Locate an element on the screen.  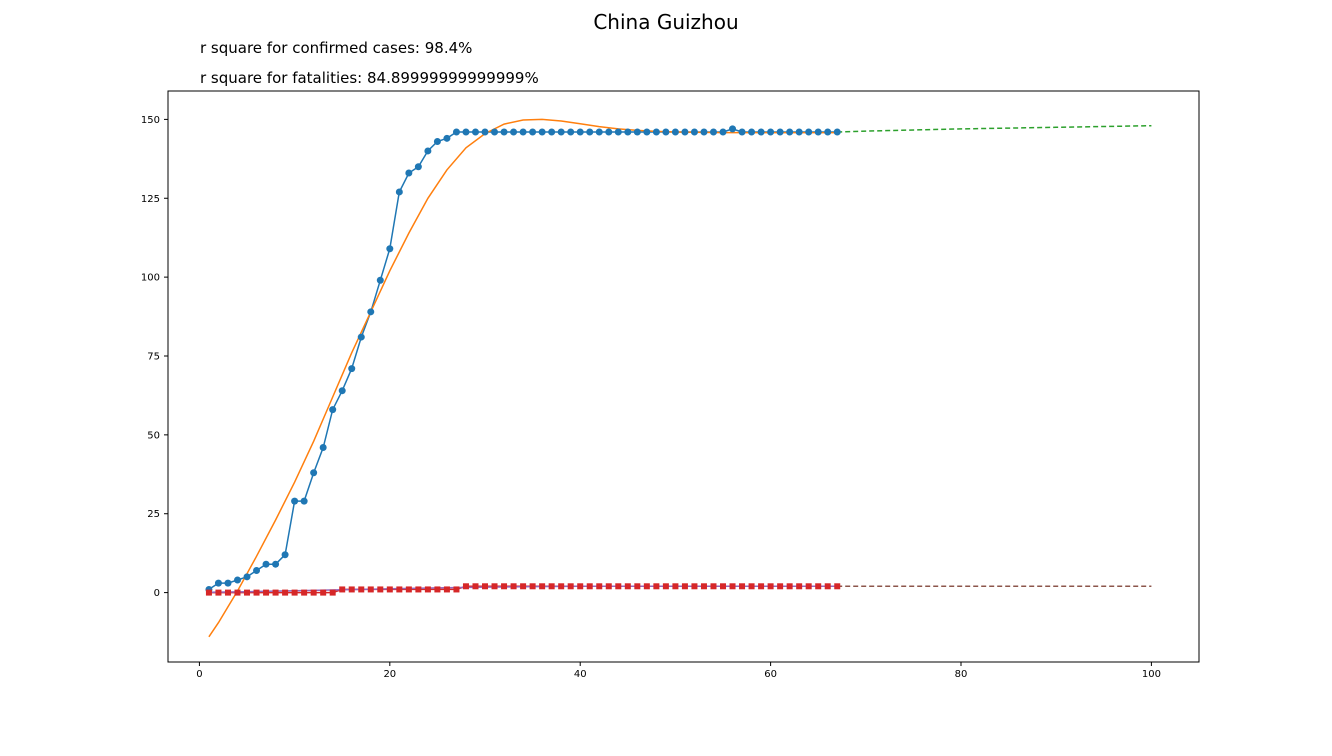
y-tick-label: 150 is located at coordinates (150, 120).